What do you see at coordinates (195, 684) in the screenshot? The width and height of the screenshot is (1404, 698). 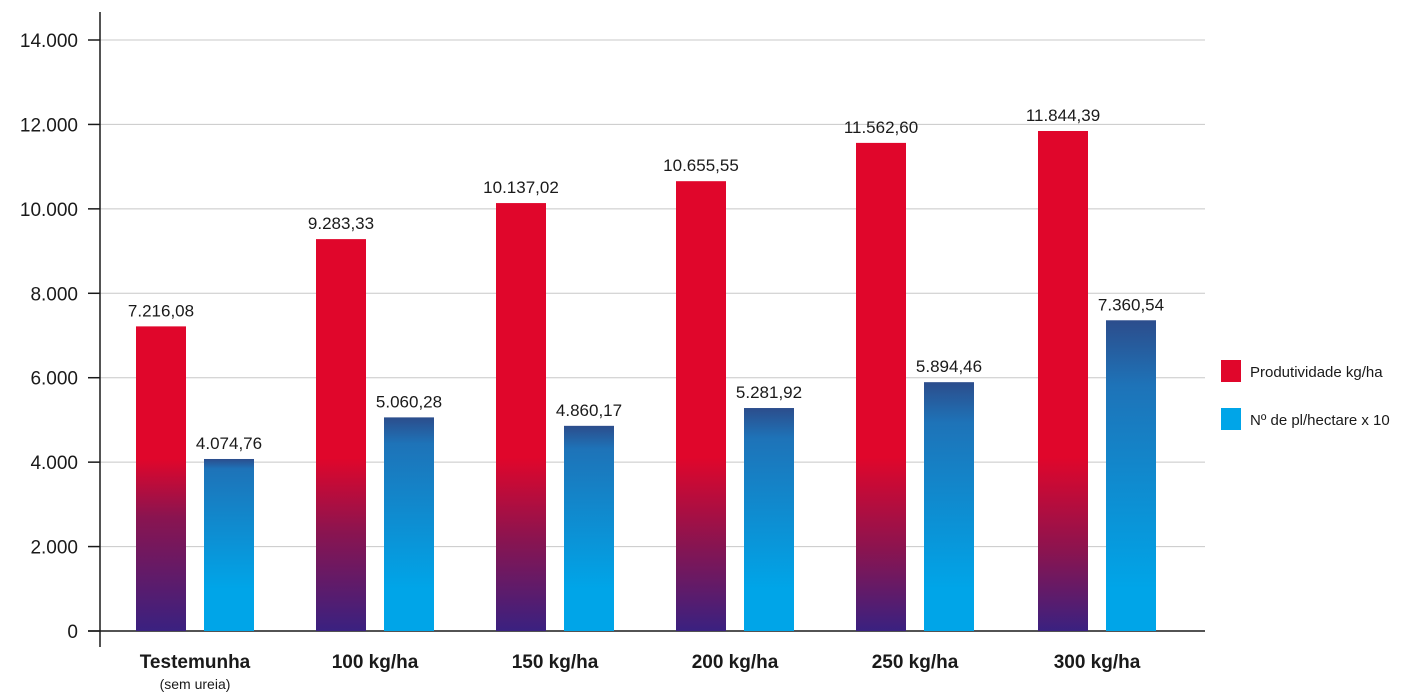 I see `x-category-sublabel: (sem ureia)` at bounding box center [195, 684].